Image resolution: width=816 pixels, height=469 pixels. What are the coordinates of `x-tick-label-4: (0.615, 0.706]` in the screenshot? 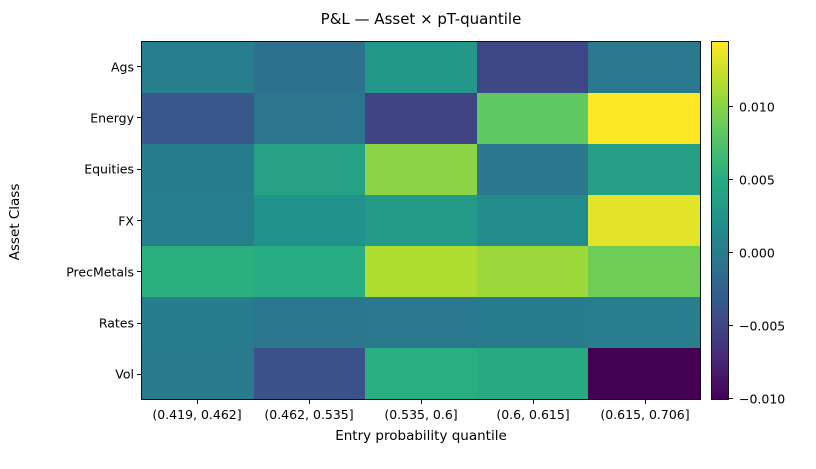 It's located at (645, 414).